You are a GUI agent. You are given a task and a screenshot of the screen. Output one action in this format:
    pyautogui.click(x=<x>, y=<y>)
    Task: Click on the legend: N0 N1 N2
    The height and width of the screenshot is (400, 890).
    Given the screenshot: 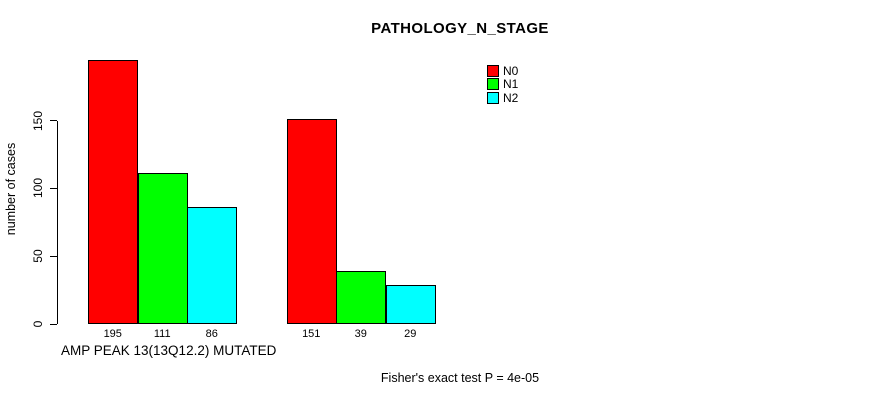 What is the action you would take?
    pyautogui.click(x=502, y=84)
    